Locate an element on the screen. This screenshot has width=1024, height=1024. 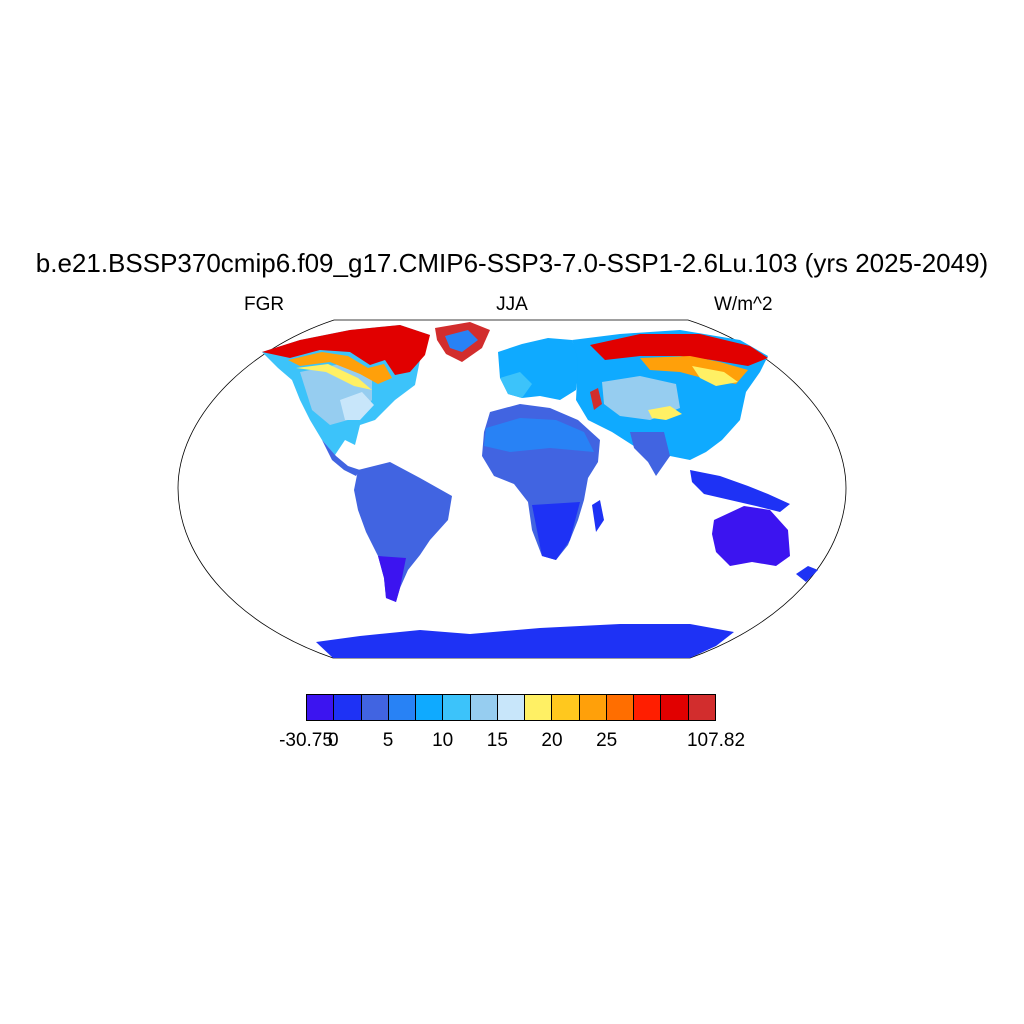
colorbar-tick-label: 0 is located at coordinates (333, 740).